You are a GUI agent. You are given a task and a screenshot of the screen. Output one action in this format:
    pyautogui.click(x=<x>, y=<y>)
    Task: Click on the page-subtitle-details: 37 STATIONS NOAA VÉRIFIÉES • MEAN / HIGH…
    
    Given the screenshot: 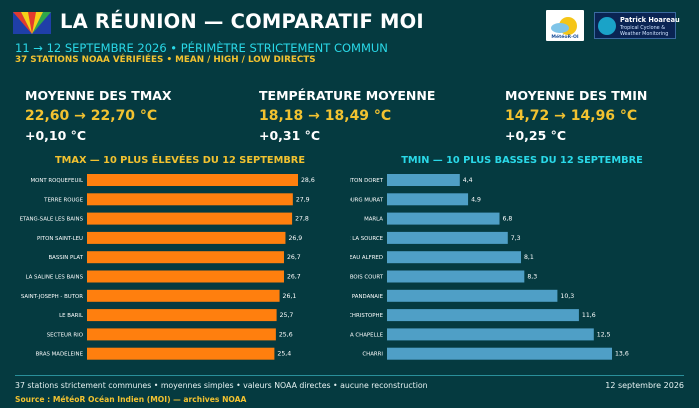 What is the action you would take?
    pyautogui.click(x=165, y=60)
    